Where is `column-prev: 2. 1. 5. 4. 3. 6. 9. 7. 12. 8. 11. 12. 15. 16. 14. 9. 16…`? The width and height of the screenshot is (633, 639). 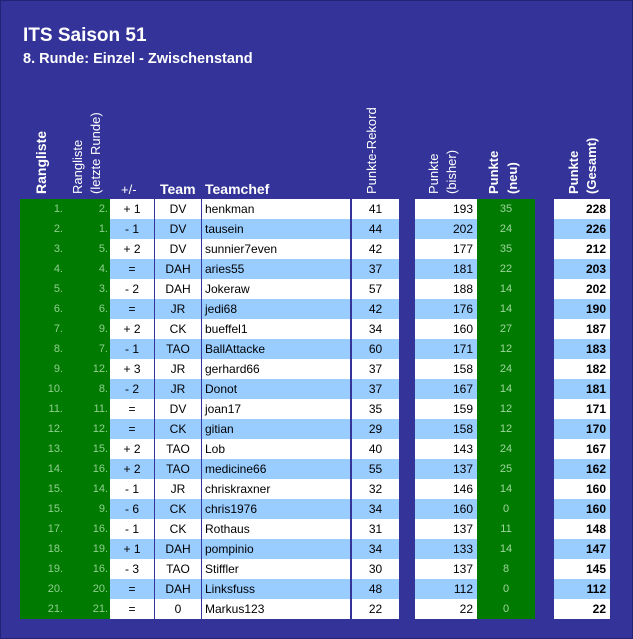 column-prev: 2. 1. 5. 4. 3. 6. 9. 7. 12. 8. 11. 12. 15. 16. 14. 9. 16… is located at coordinates (87, 409).